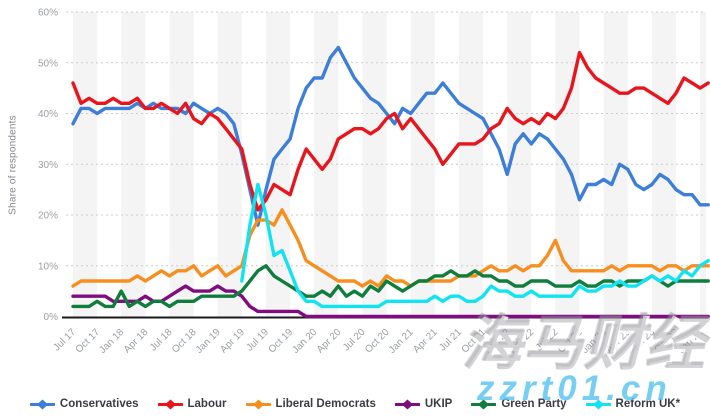  Describe the element at coordinates (304, 341) in the screenshot. I see `x-tick-label: Jan 20` at that location.